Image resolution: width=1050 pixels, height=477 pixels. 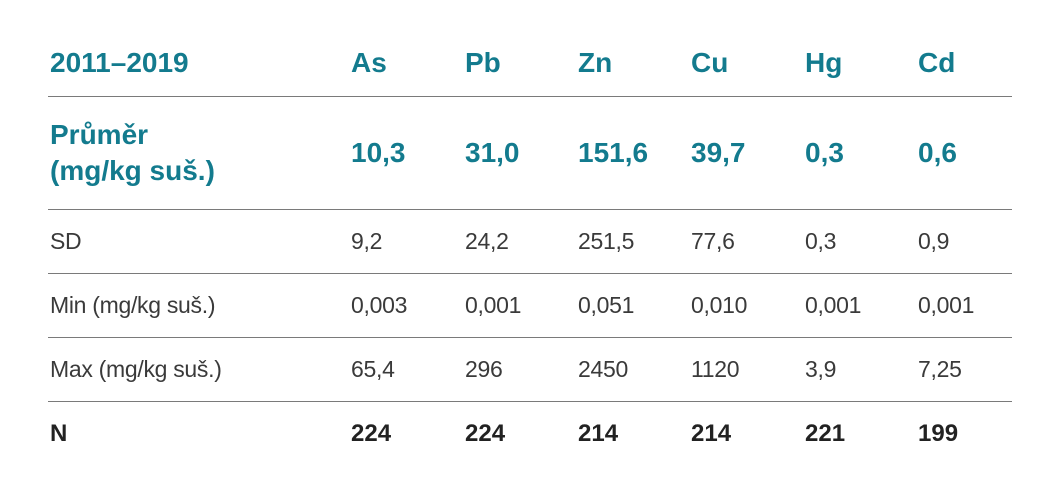 I want to click on table-cell: 9,2, so click(x=406, y=241).